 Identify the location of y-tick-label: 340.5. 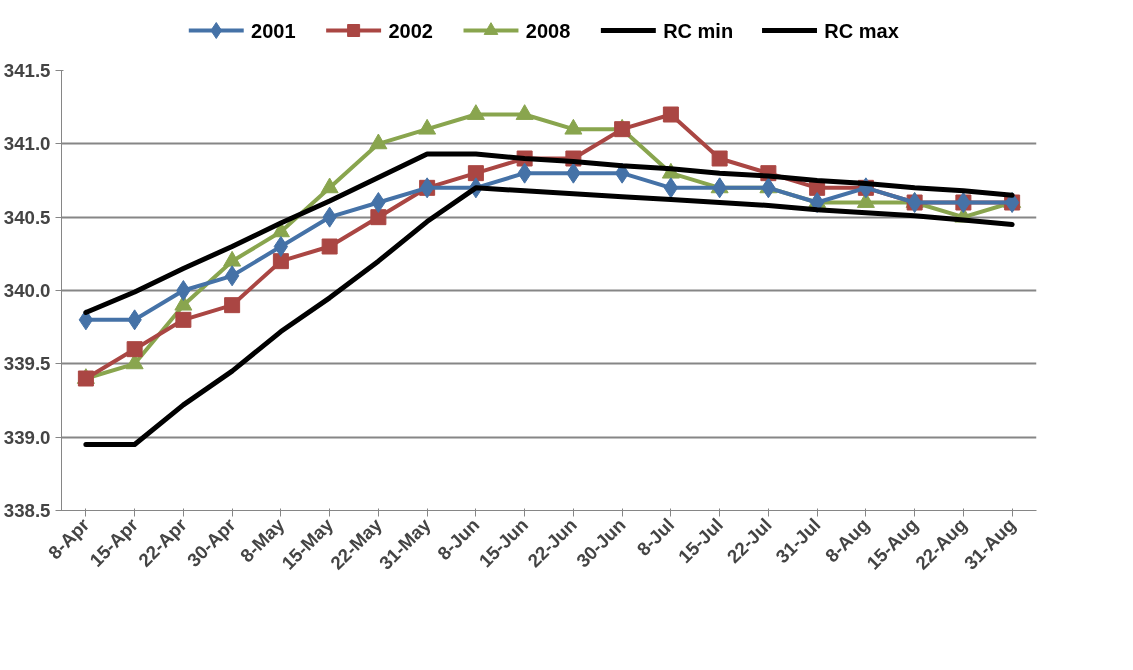
(27, 217).